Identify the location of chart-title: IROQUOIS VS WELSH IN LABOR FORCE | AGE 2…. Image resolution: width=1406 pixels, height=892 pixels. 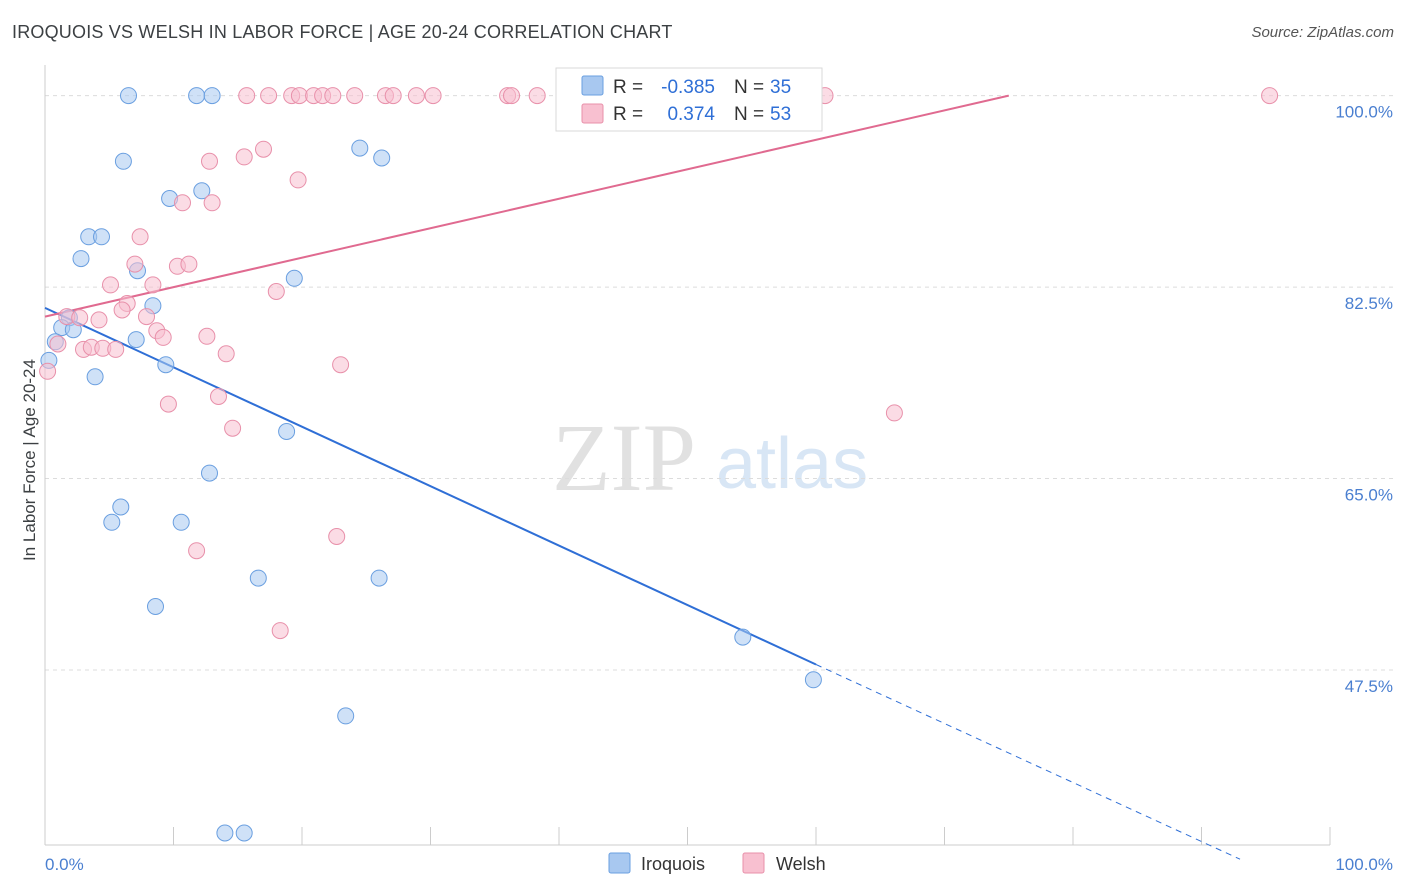
(342, 32).